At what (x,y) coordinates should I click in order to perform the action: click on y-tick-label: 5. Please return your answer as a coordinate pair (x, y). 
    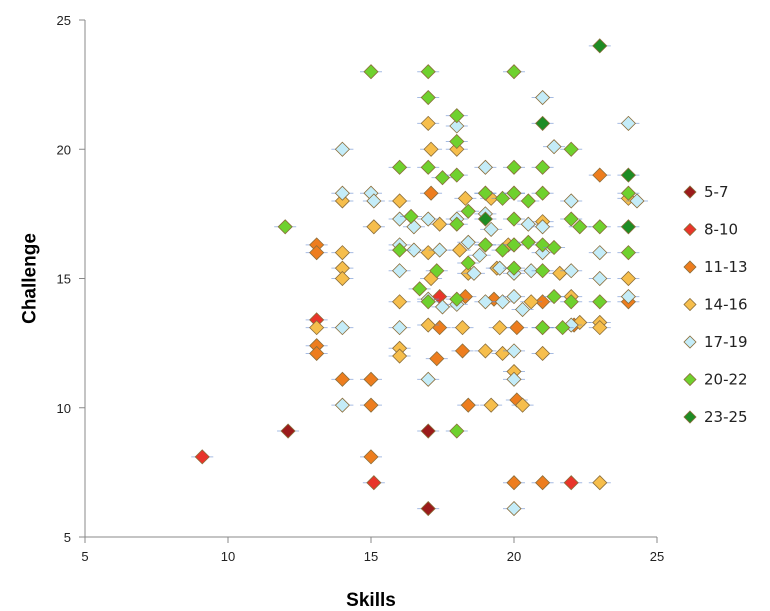
    Looking at the image, I should click on (67, 537).